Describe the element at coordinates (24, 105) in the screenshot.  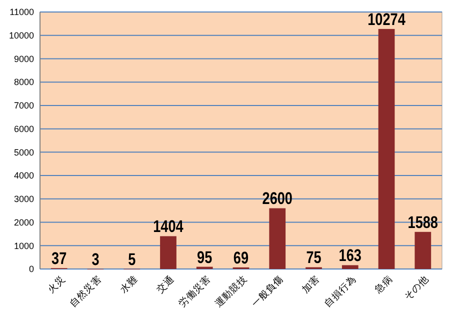
I see `y-tick-label: 7000` at that location.